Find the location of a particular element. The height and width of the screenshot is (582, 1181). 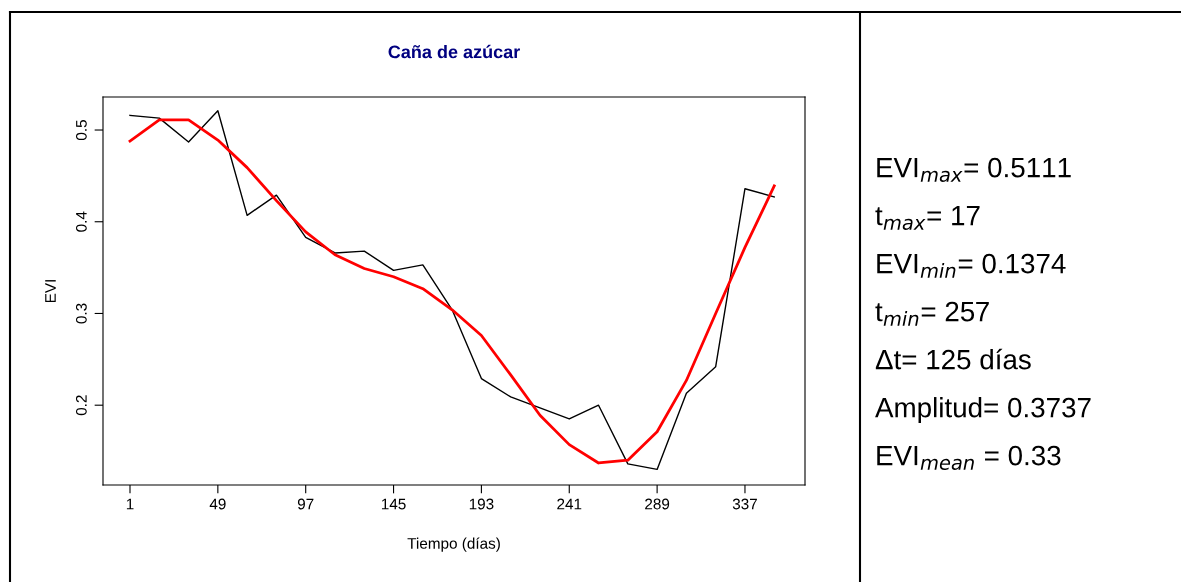

text: t$_{min}$= 257 is located at coordinates (932, 313).